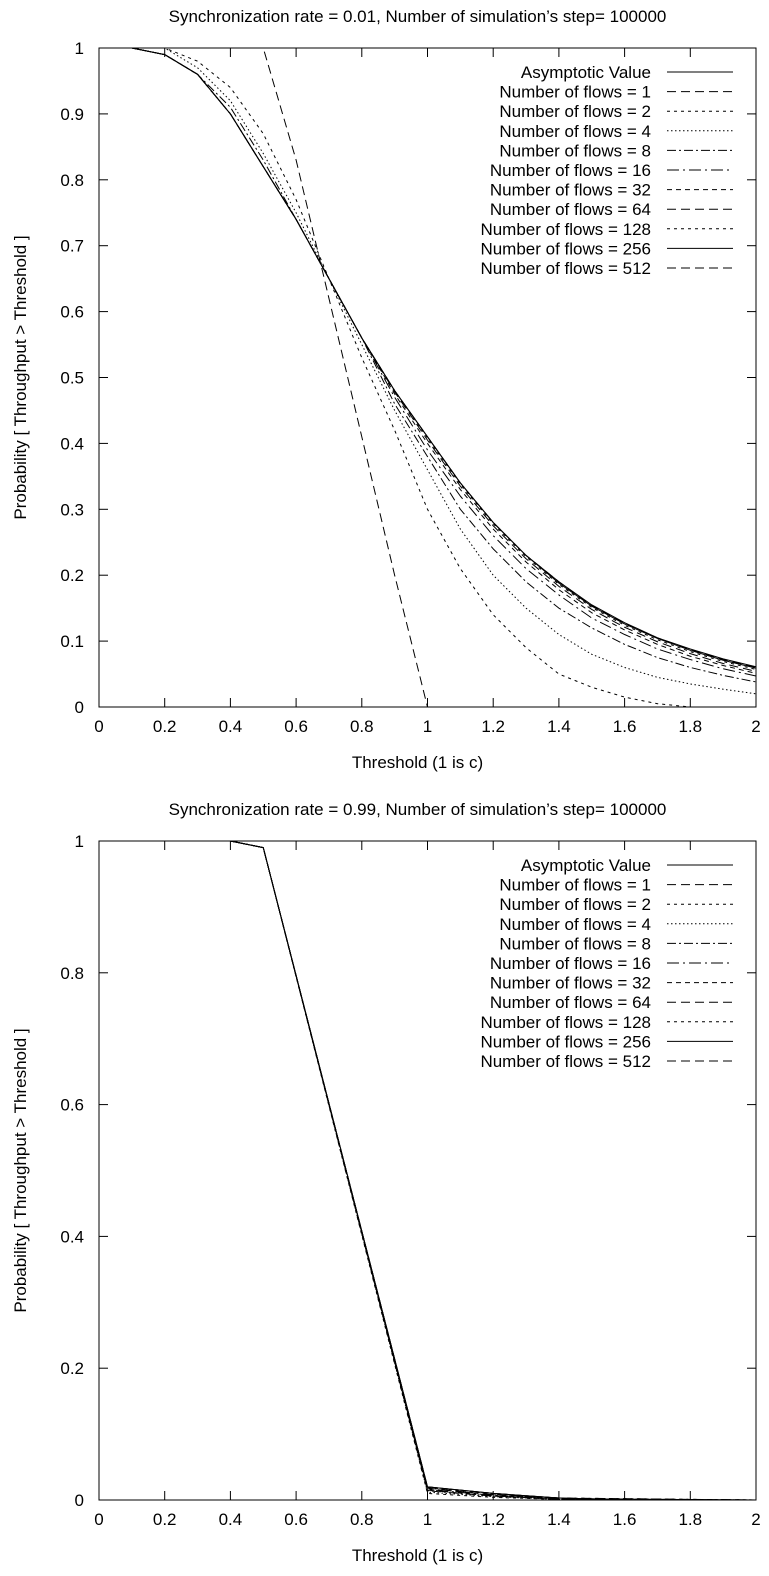 The width and height of the screenshot is (769, 1576). Describe the element at coordinates (72, 246) in the screenshot. I see `y-tick-label: 0.7` at that location.